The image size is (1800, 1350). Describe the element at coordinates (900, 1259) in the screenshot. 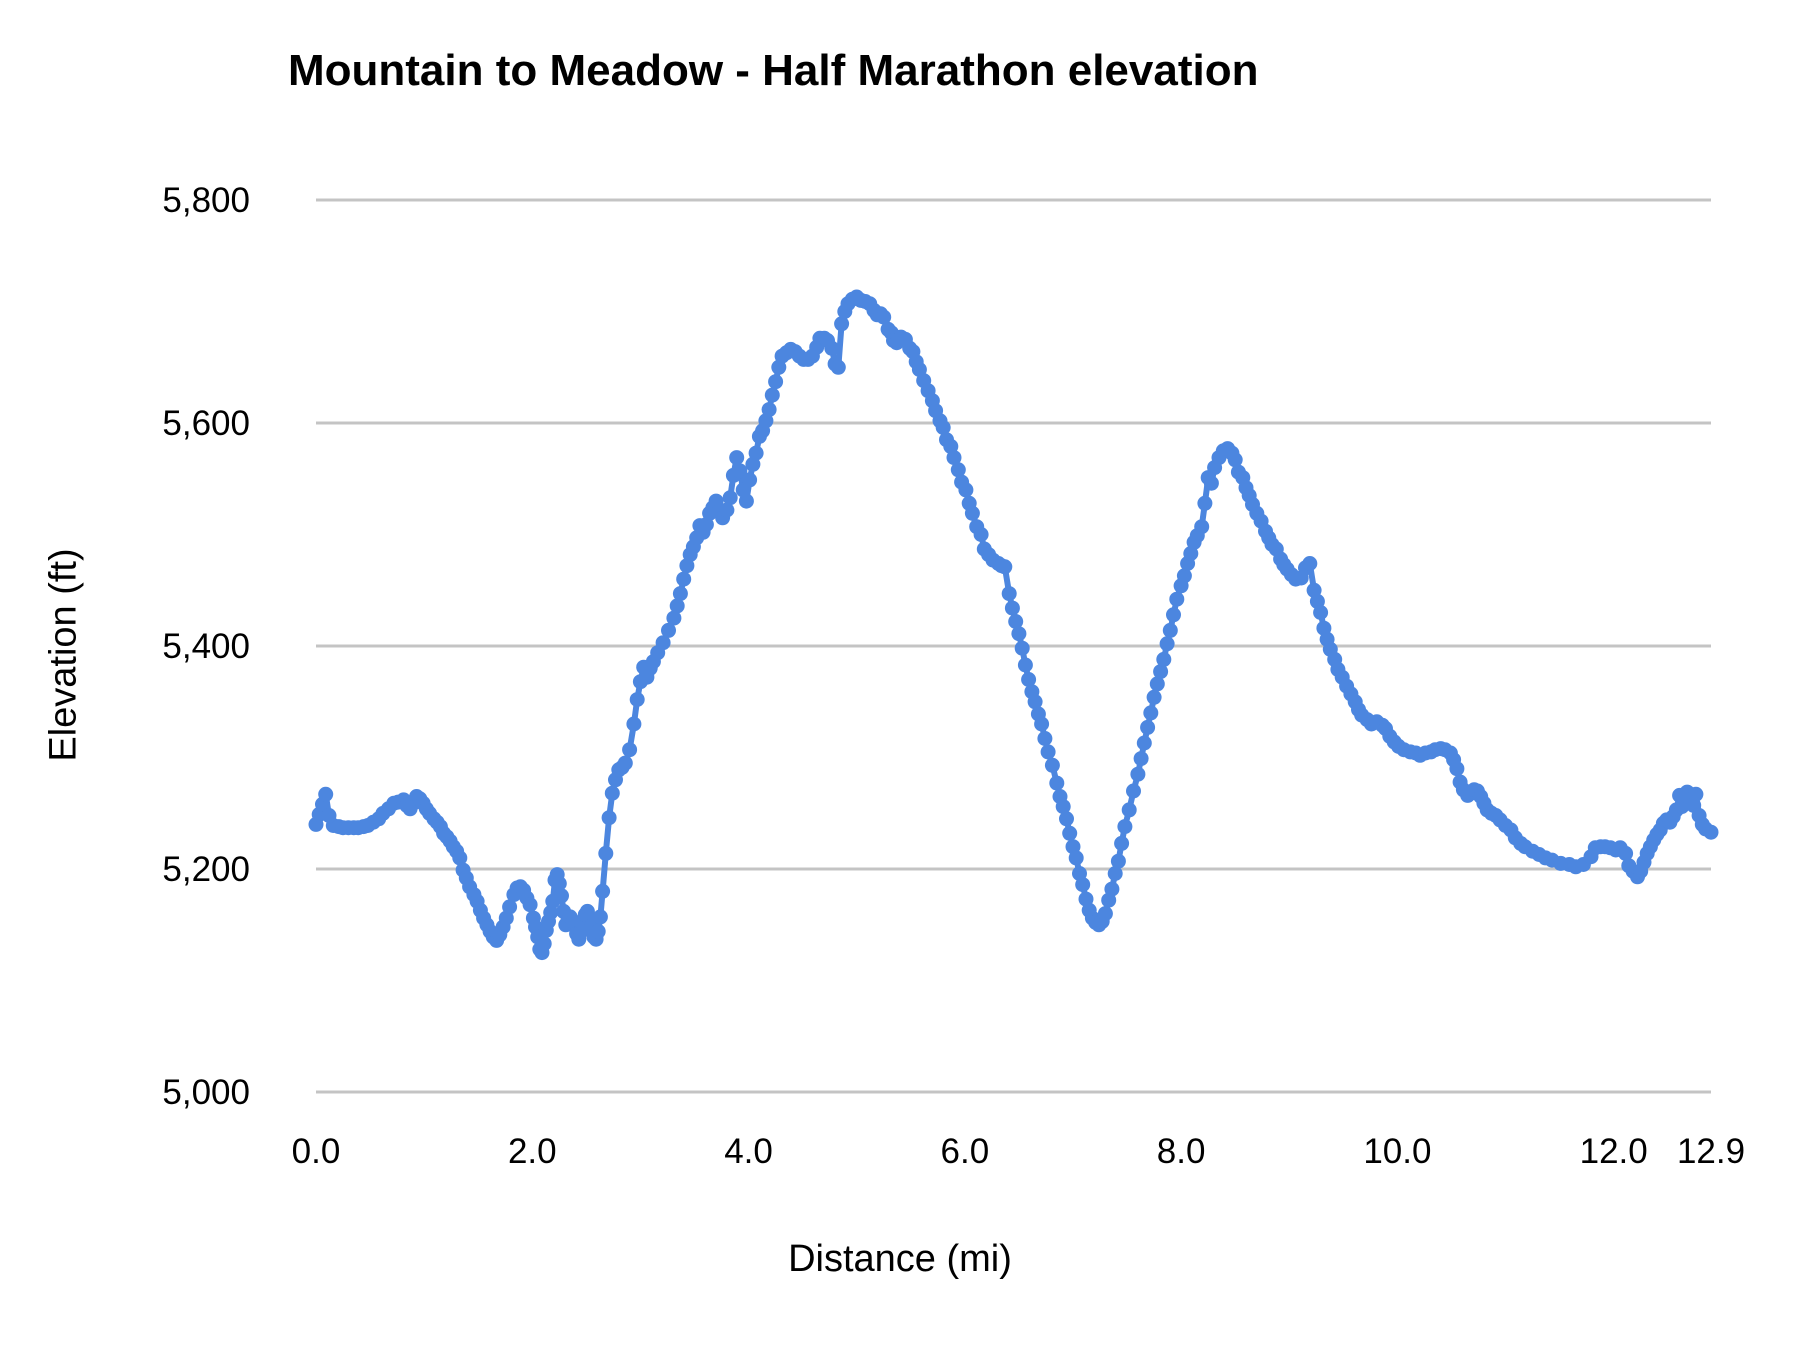

I see `x-axis-title: Distance (mi)` at that location.